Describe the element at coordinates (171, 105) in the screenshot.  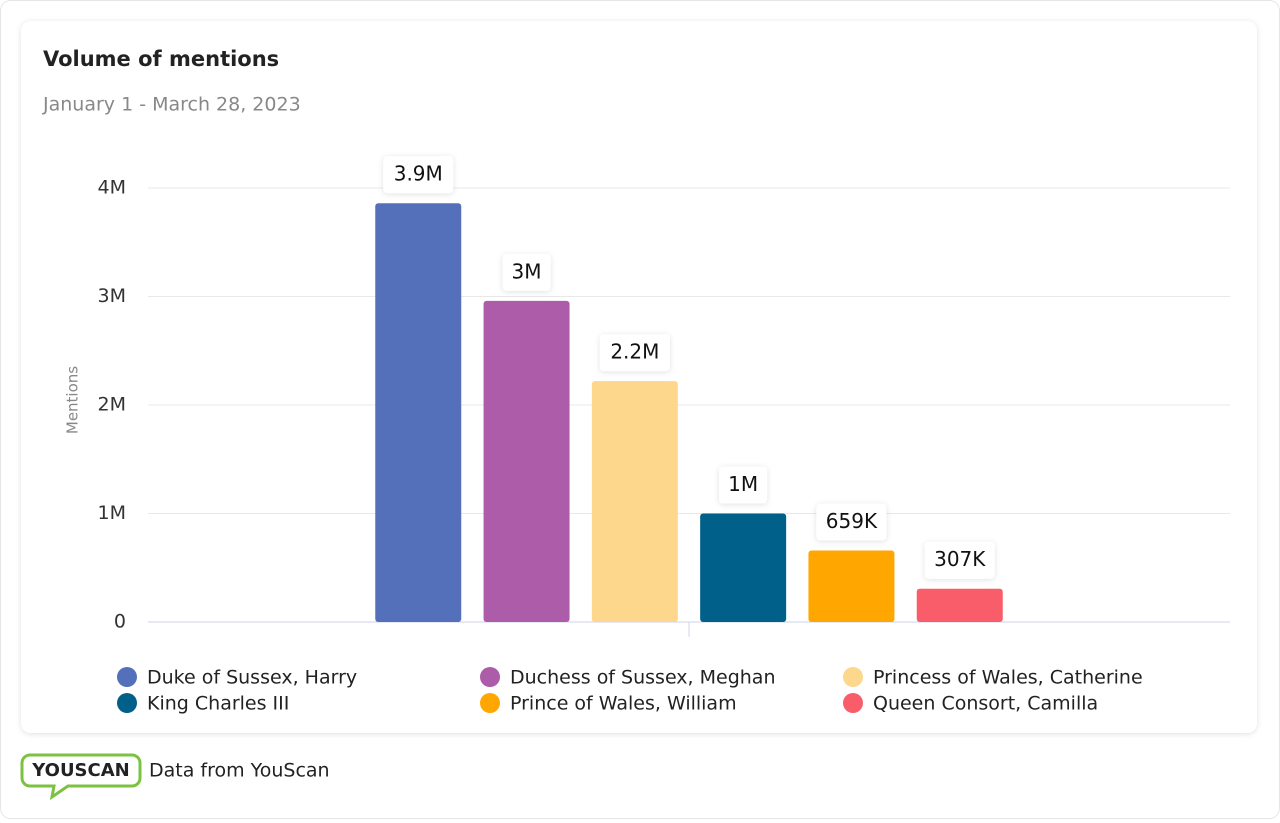
I see `chart-subtitle: January 1 - March 28, 2023` at that location.